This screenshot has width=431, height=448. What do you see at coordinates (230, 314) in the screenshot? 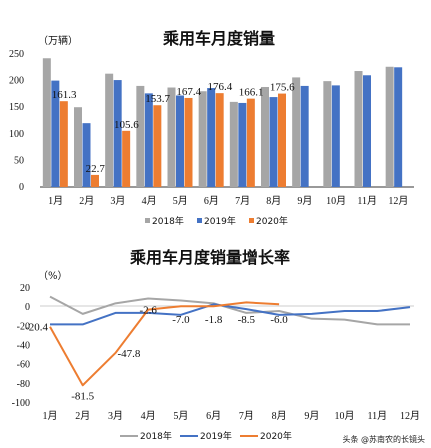
I see `line-series-2019年` at bounding box center [230, 314].